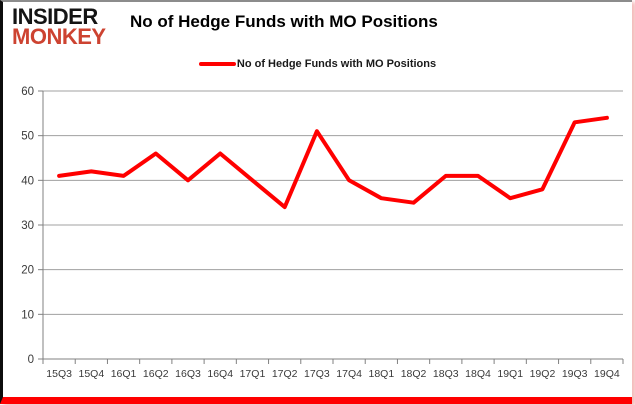 Image resolution: width=635 pixels, height=405 pixels. Describe the element at coordinates (217, 64) in the screenshot. I see `legend-line-swatch` at that location.